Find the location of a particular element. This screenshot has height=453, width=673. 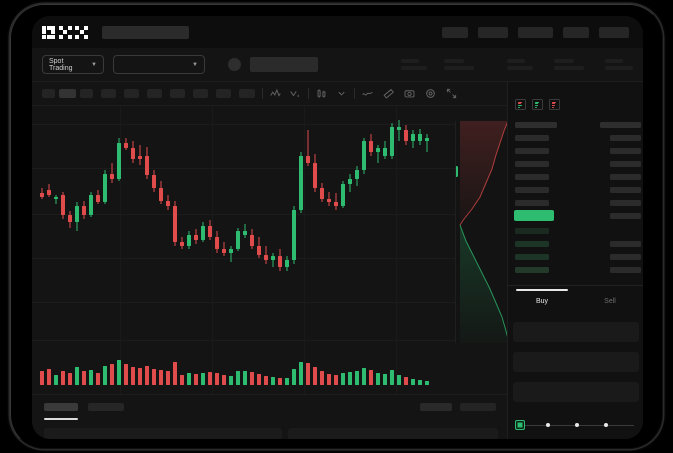

market-depth-chart is located at coordinates (481, 232).